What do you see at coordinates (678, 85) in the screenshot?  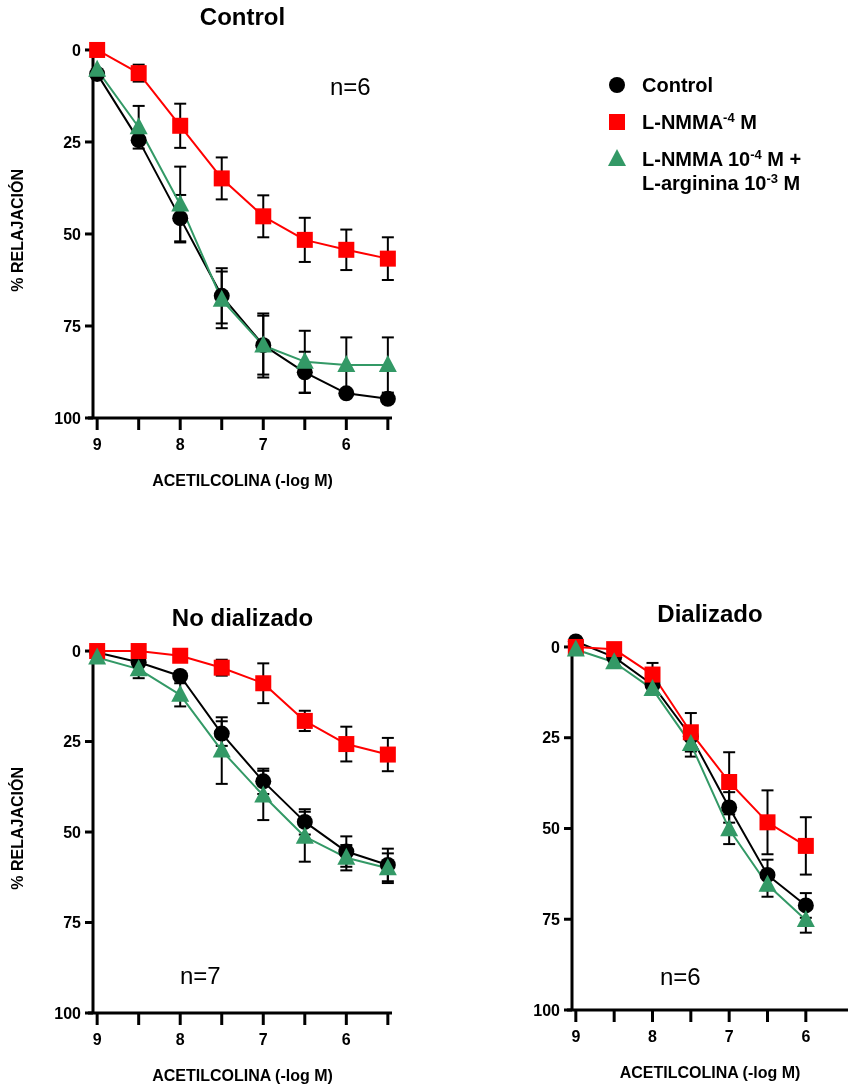 I see `legend-label: Control` at bounding box center [678, 85].